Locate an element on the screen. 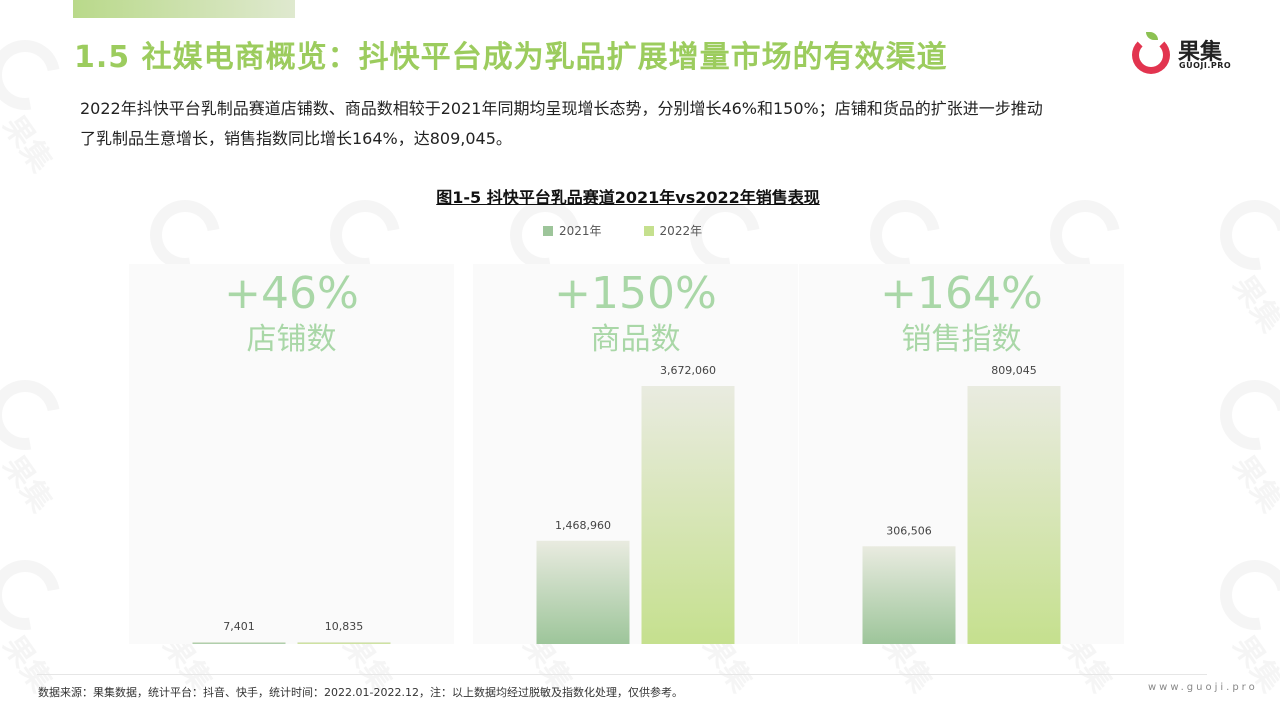 The height and width of the screenshot is (720, 1280). legend-swatch-2021 is located at coordinates (548, 230).